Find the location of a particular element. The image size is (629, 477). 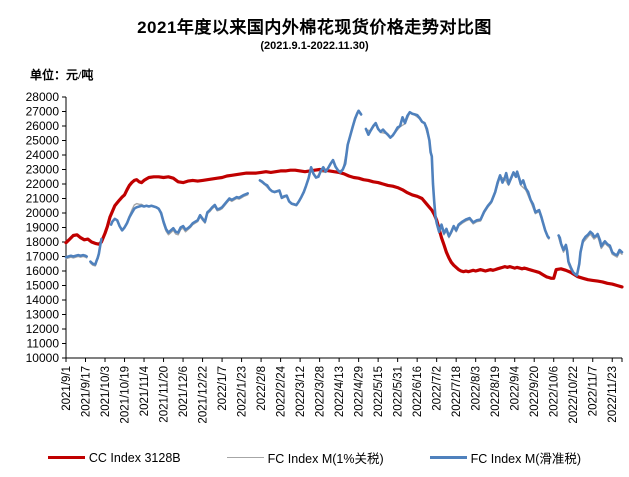

y-tick-label: 14000 is located at coordinates (43, 300).